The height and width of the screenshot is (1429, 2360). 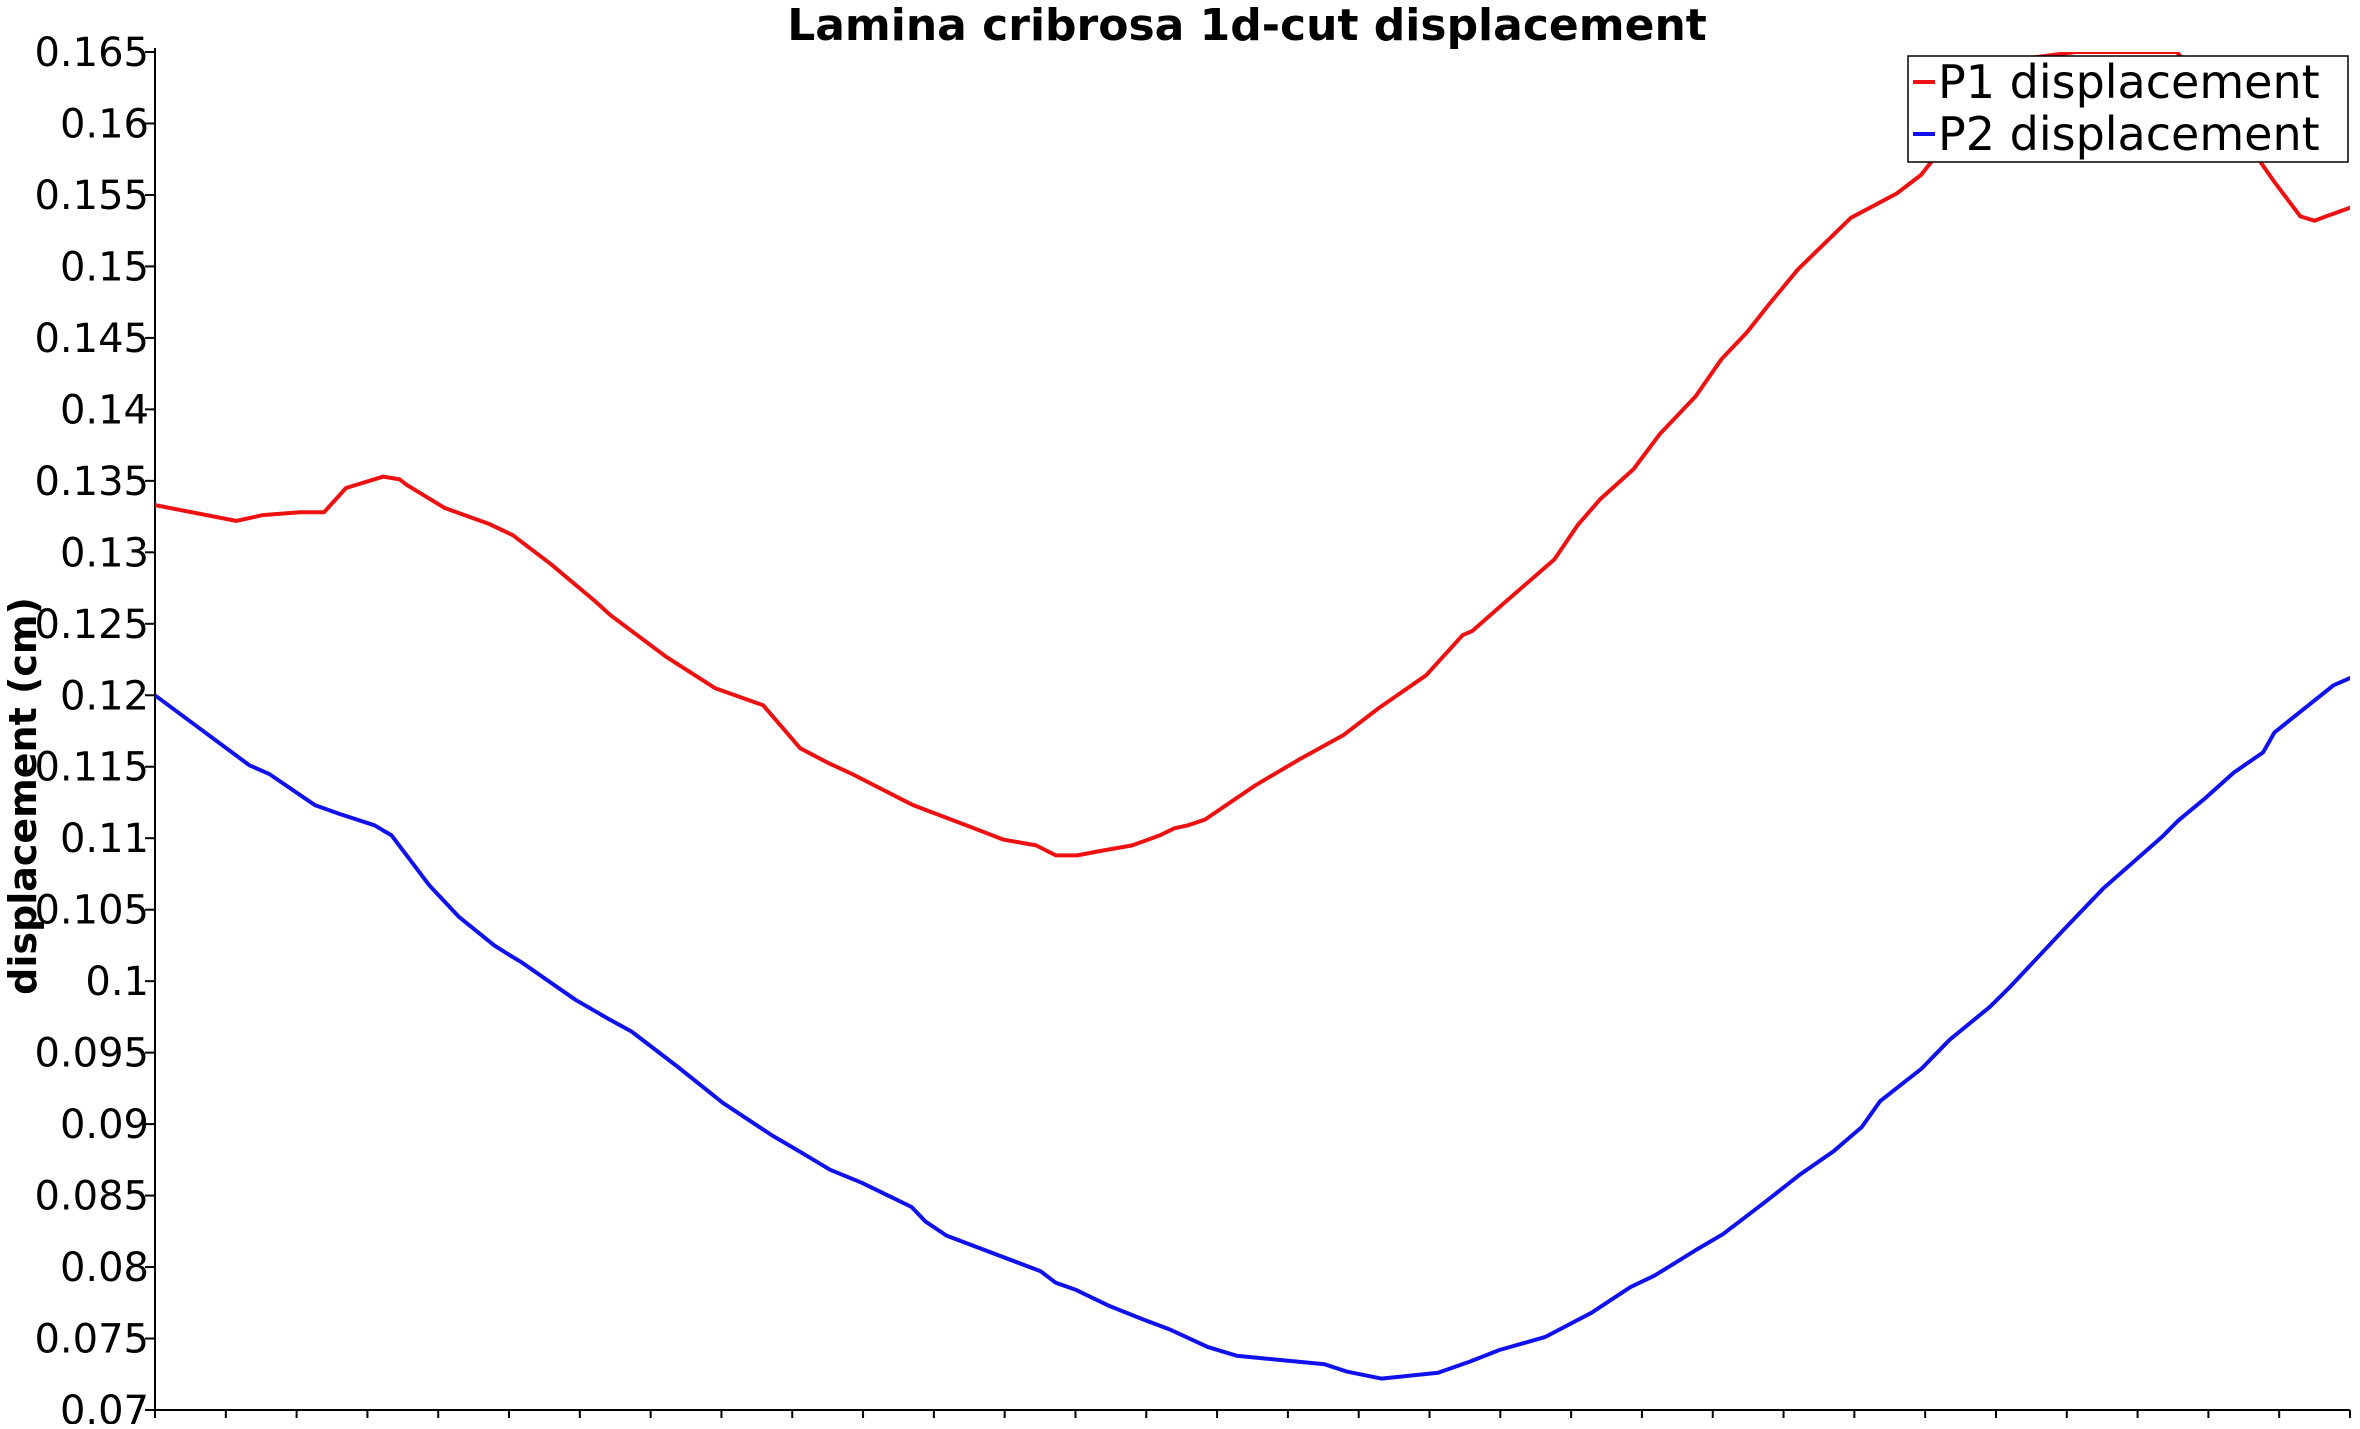 What do you see at coordinates (91, 768) in the screenshot?
I see `y-tick-label: 0.115` at bounding box center [91, 768].